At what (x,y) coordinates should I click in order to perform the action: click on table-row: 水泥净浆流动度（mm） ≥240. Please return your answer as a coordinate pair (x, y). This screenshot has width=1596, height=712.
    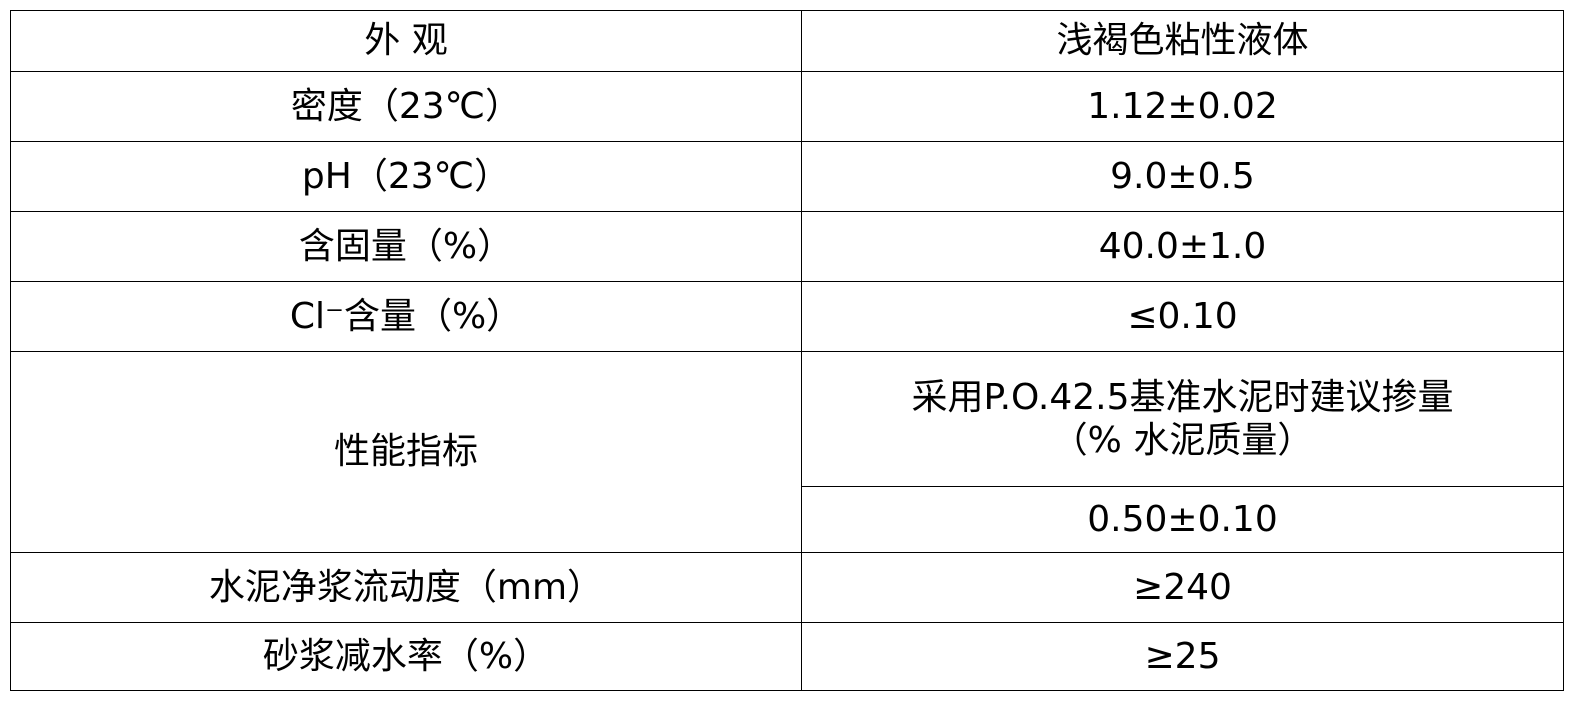
    Looking at the image, I should click on (787, 587).